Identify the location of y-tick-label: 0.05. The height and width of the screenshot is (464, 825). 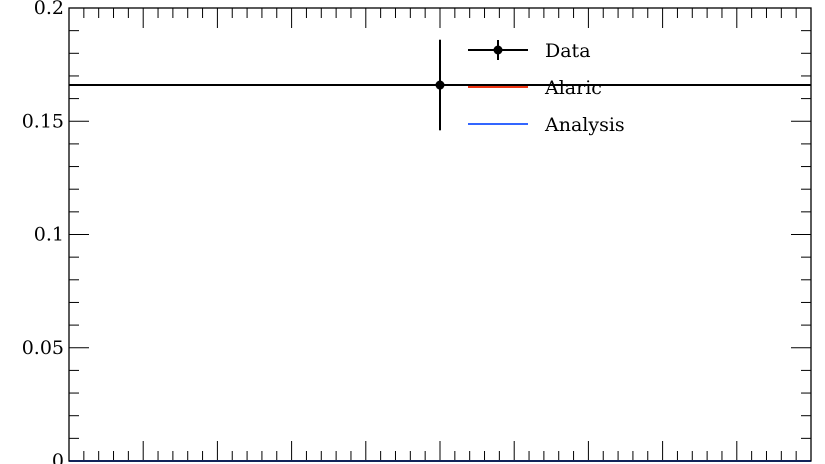
(43, 348).